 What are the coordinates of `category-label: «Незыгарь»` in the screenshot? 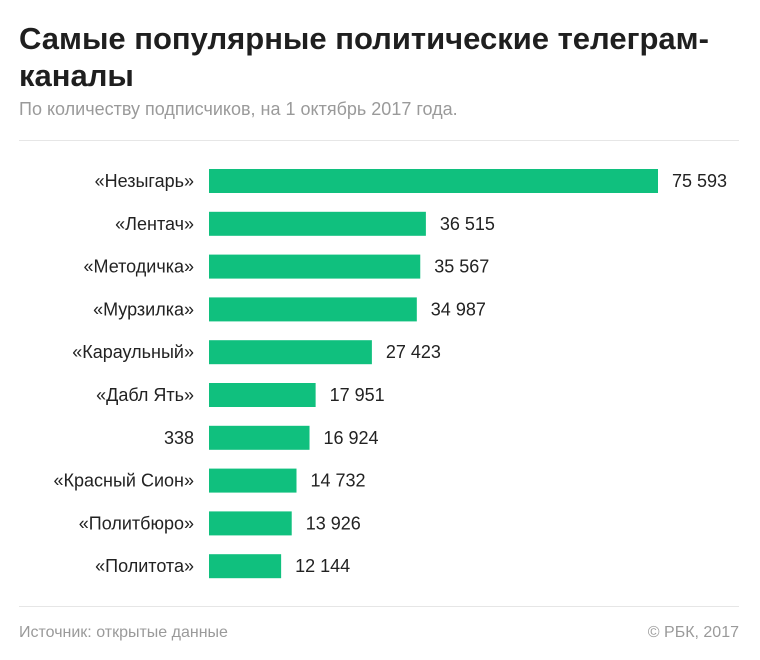 It's located at (144, 181).